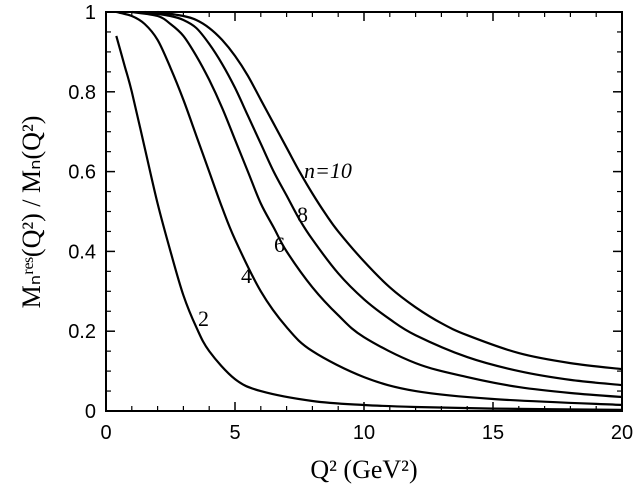 This screenshot has height=491, width=640. Describe the element at coordinates (302, 214) in the screenshot. I see `curve-label-8: 8` at that location.